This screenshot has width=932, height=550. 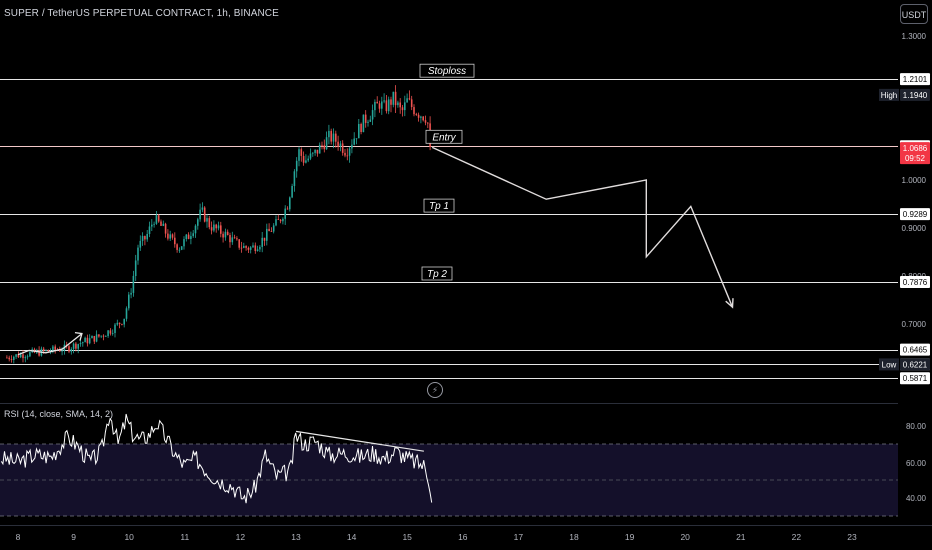 I want to click on high-price: 1.1940, so click(x=915, y=95).